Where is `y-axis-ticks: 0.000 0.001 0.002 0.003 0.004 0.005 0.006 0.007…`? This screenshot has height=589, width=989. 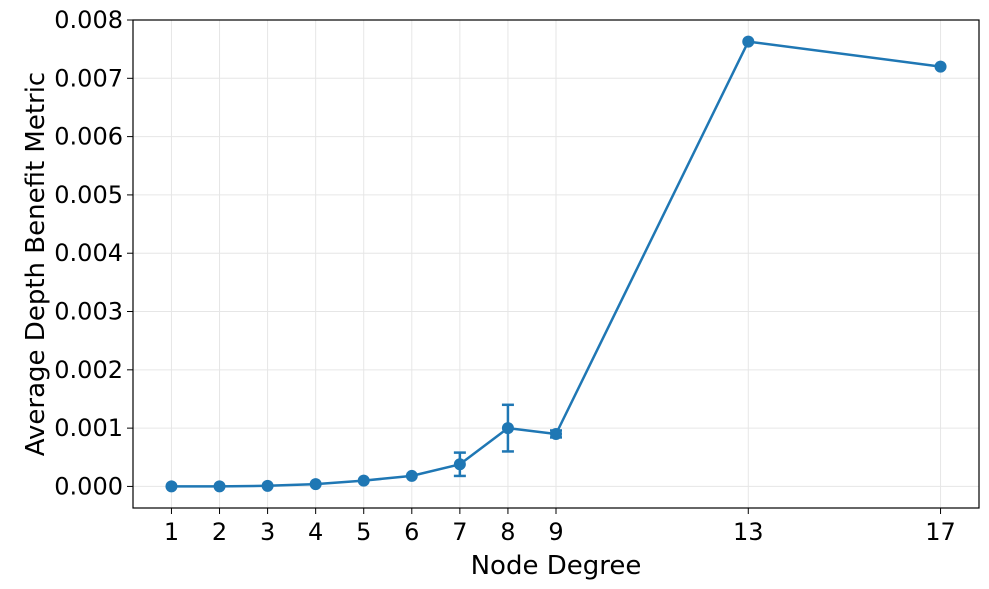
y-axis-ticks: 0.000 0.001 0.002 0.003 0.004 0.005 0.006 0.007… is located at coordinates (93, 253).